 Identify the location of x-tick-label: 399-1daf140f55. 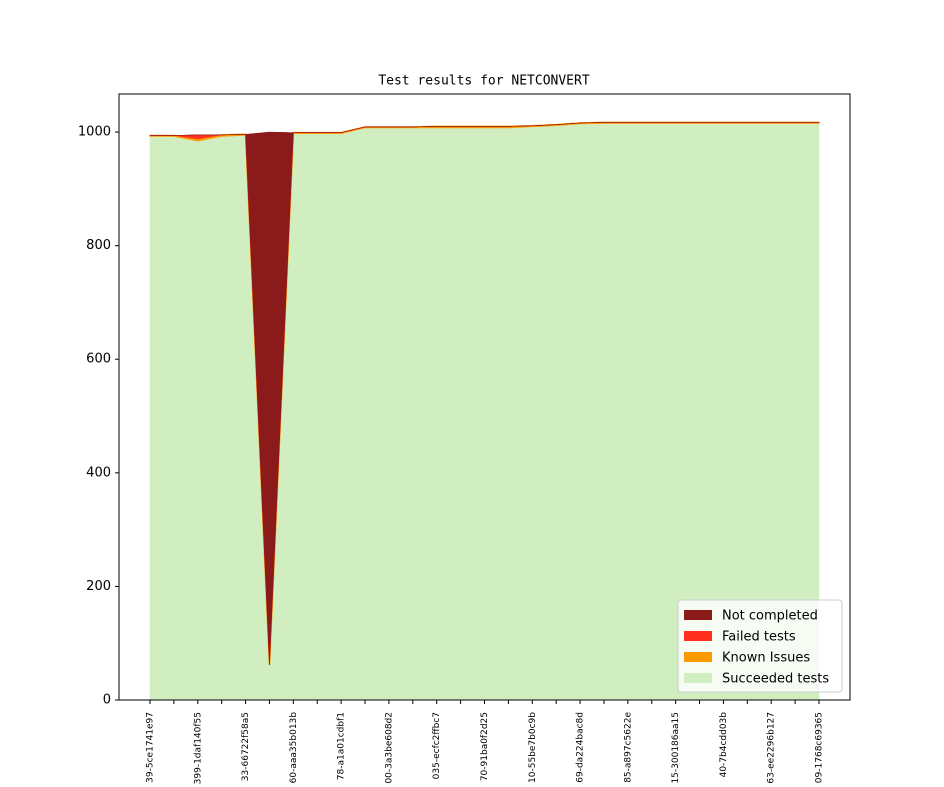
(198, 748).